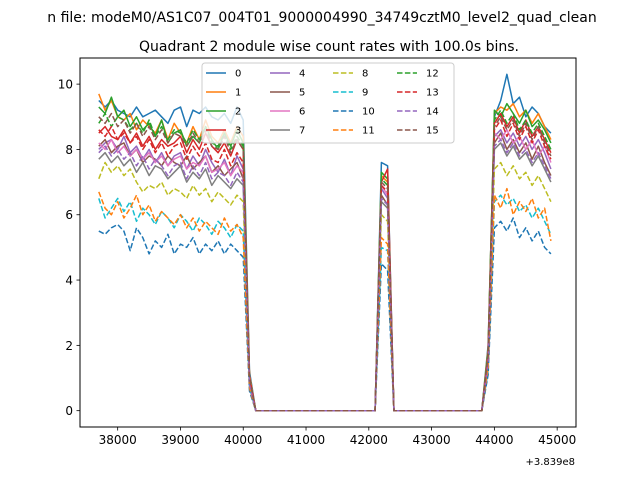  Describe the element at coordinates (369, 440) in the screenshot. I see `x-tick-label: 42000` at that location.